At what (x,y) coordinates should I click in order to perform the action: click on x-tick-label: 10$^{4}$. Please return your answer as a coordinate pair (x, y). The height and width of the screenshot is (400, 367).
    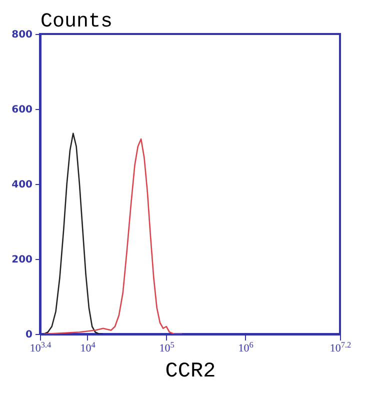
    Looking at the image, I should click on (88, 347).